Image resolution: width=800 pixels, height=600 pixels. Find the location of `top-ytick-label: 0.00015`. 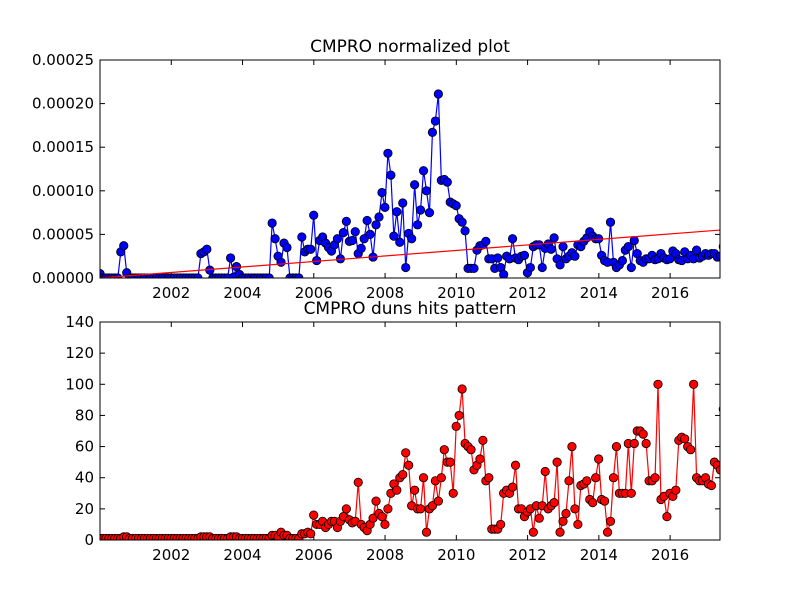

top-ytick-label: 0.00015 is located at coordinates (63, 147).